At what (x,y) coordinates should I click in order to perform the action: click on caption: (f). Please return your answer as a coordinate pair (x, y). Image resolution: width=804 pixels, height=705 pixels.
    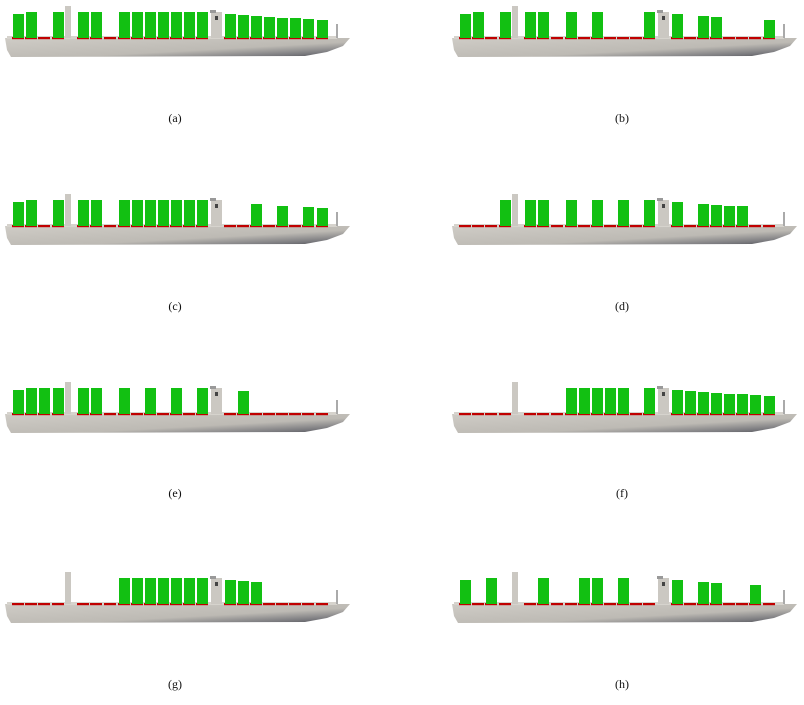
    Looking at the image, I should click on (622, 493).